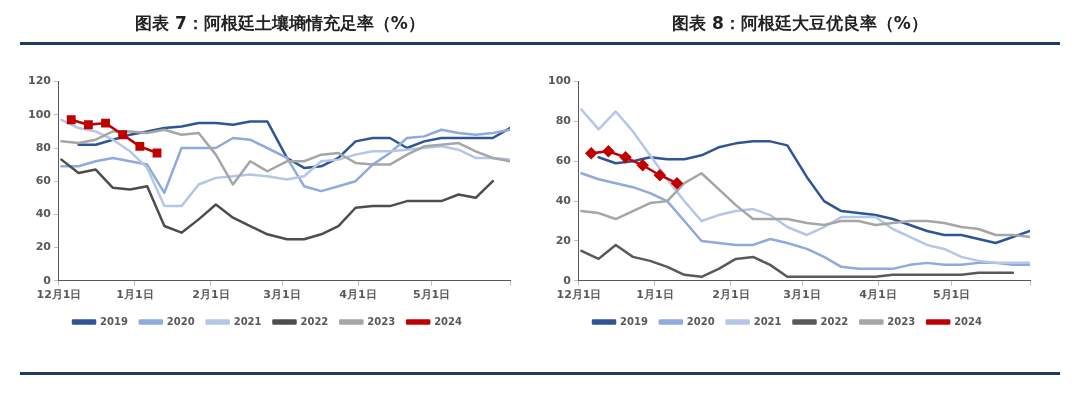 The height and width of the screenshot is (417, 1080). I want to click on y-tick-label: 120, so click(39, 81).